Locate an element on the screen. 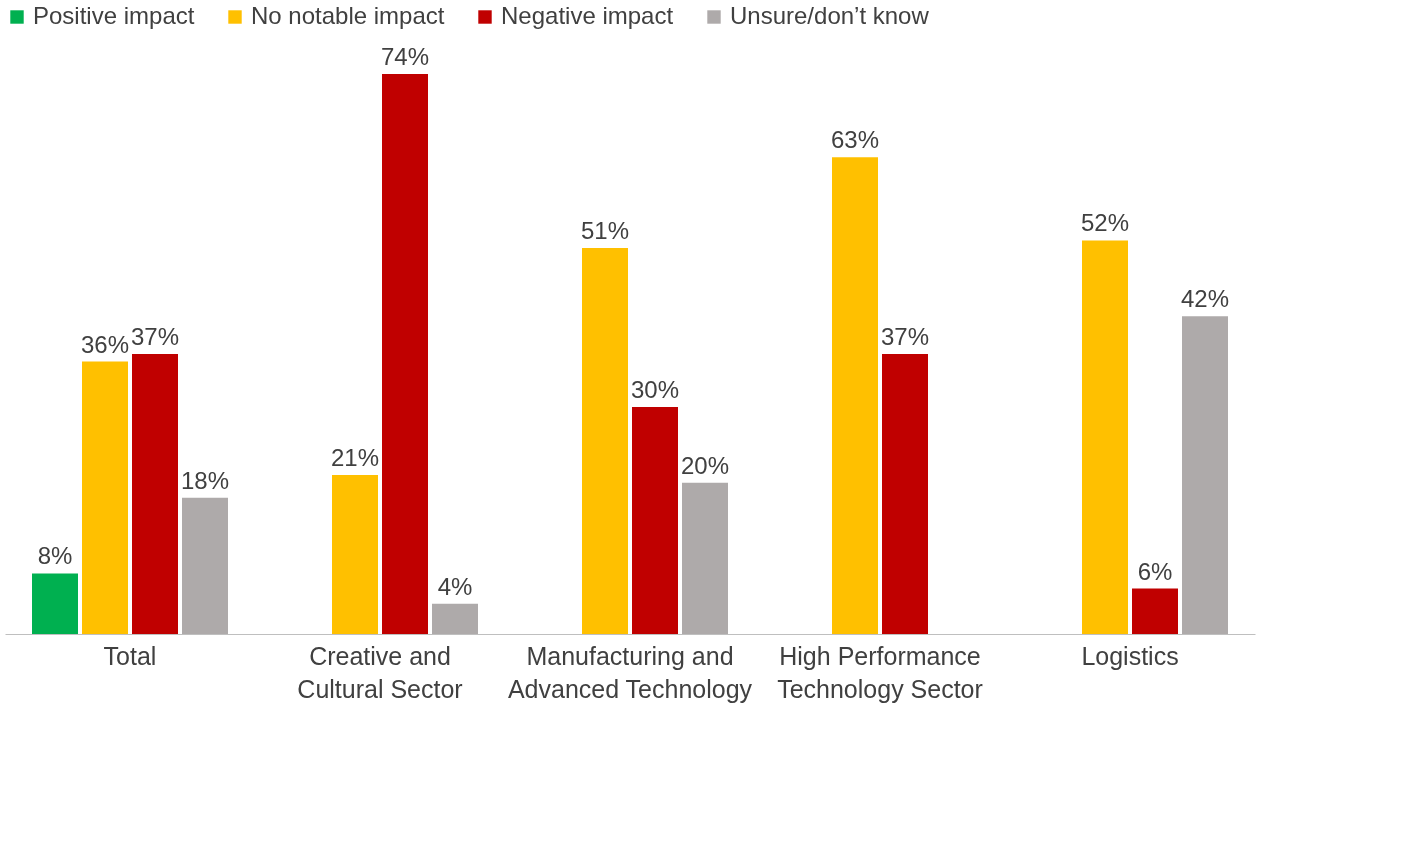 The width and height of the screenshot is (1418, 868). data-label: 4% is located at coordinates (455, 586).